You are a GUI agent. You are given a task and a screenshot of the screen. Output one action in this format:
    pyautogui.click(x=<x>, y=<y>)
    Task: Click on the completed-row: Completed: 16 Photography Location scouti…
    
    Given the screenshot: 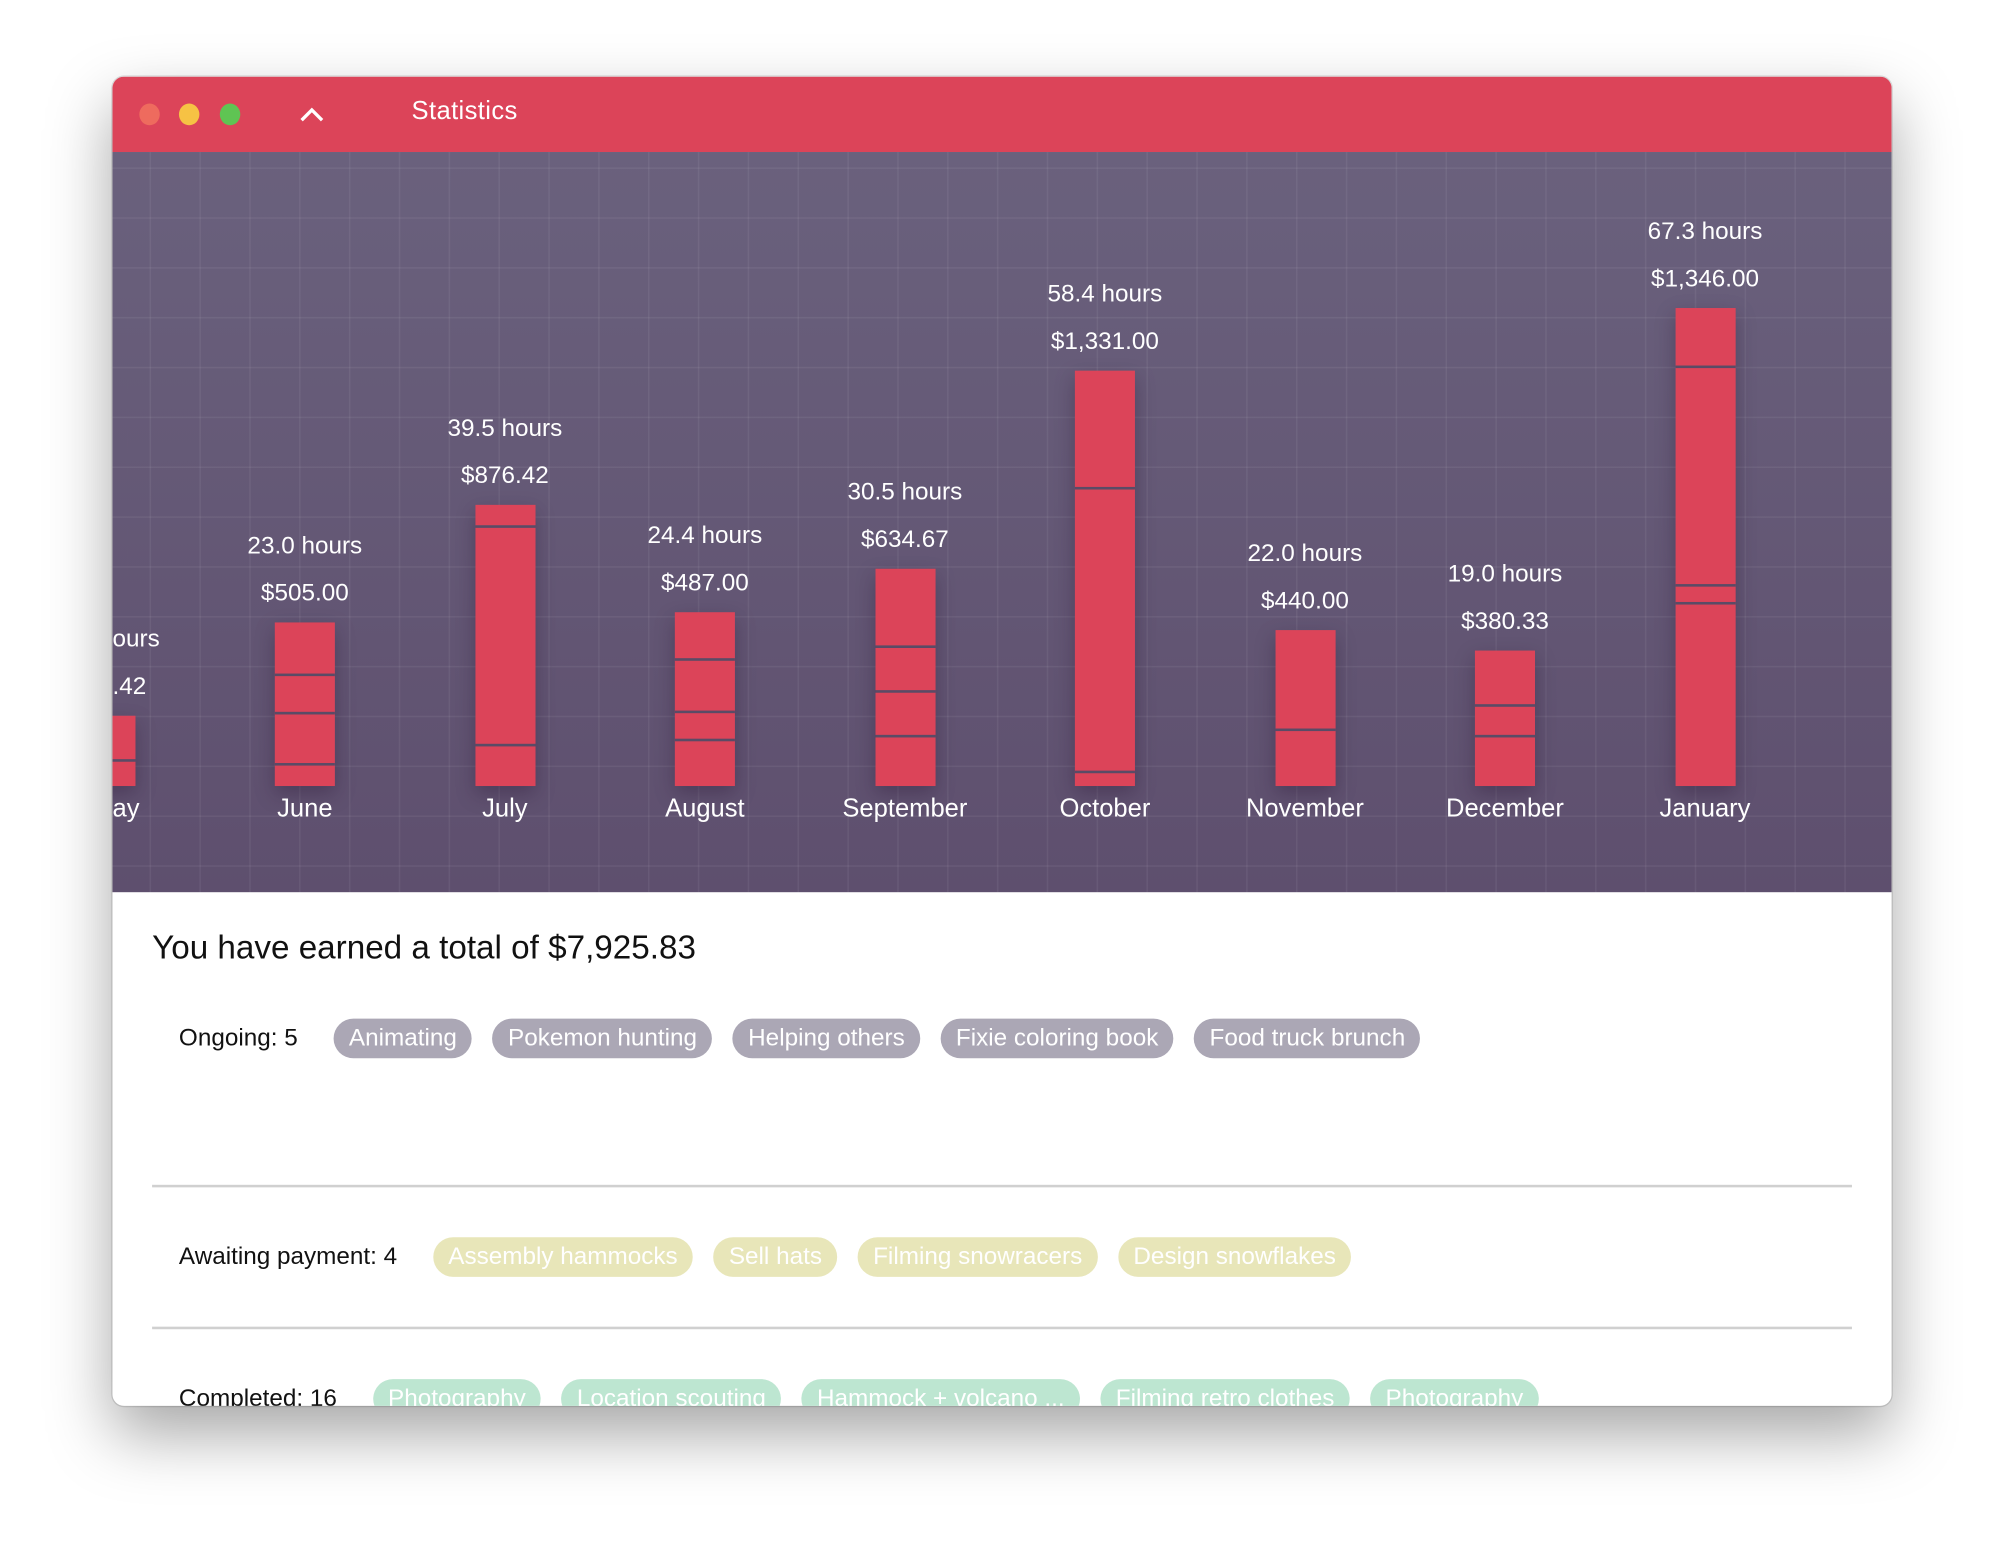 What is the action you would take?
    pyautogui.click(x=859, y=1392)
    